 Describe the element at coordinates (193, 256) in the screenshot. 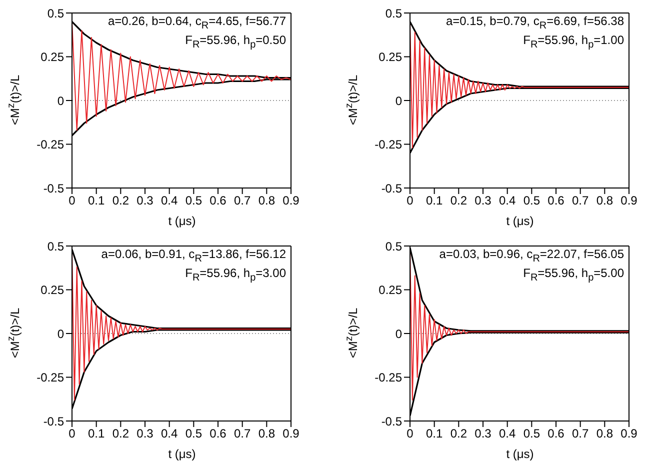

I see `annotation: a=0.06, b=0.91, c$_{R}$=13.86, f=56.12` at that location.